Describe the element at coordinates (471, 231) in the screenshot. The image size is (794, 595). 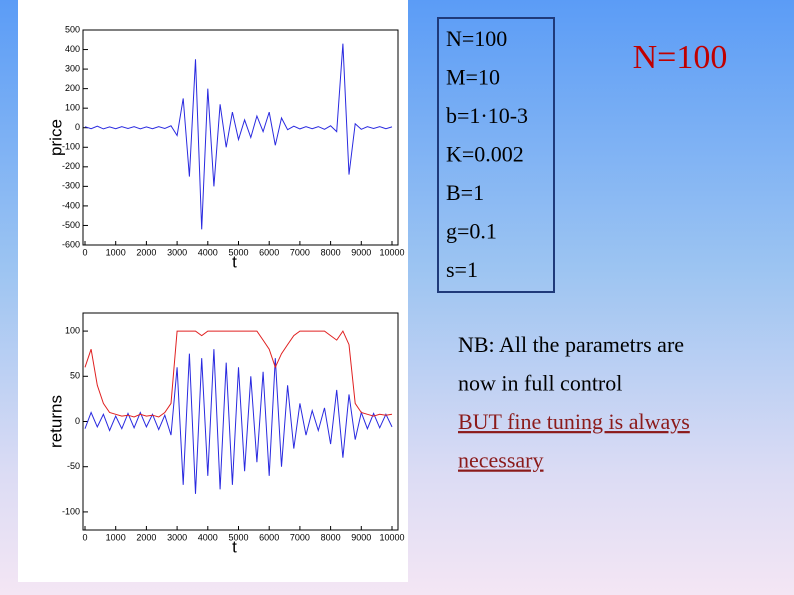
I see `parameter: g=0.1` at that location.